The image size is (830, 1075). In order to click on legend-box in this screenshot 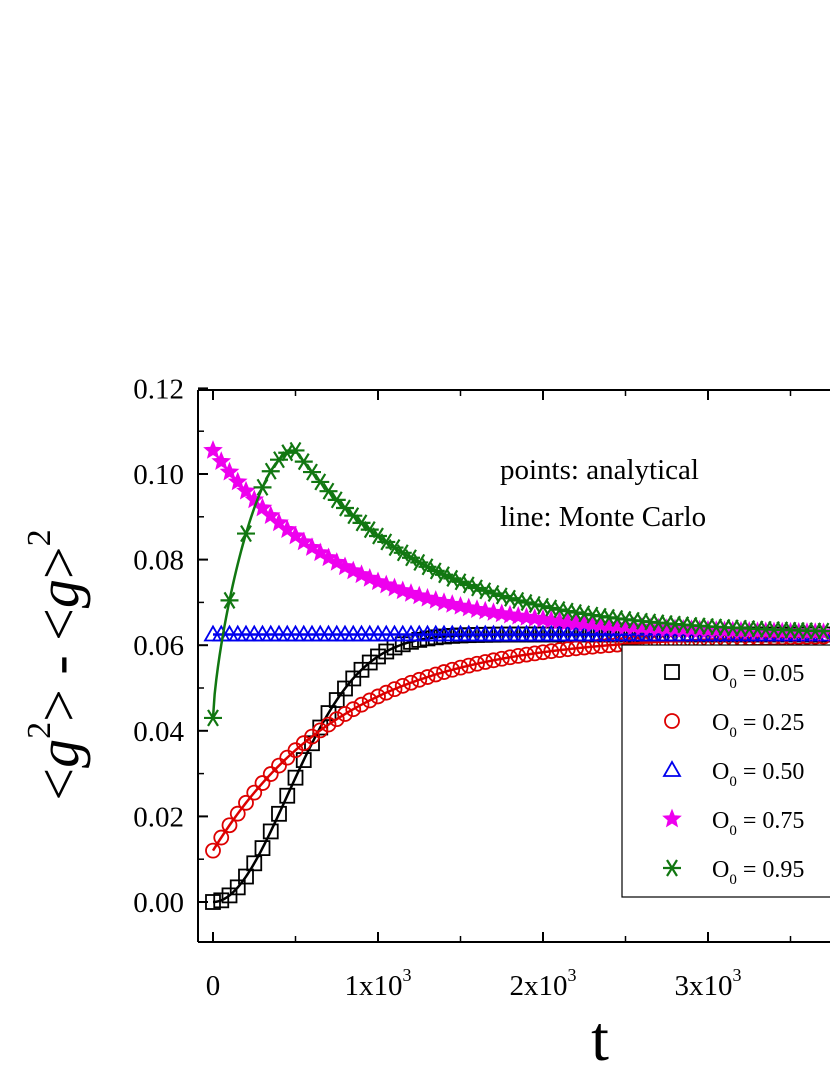, I will do `click(725, 771)`.